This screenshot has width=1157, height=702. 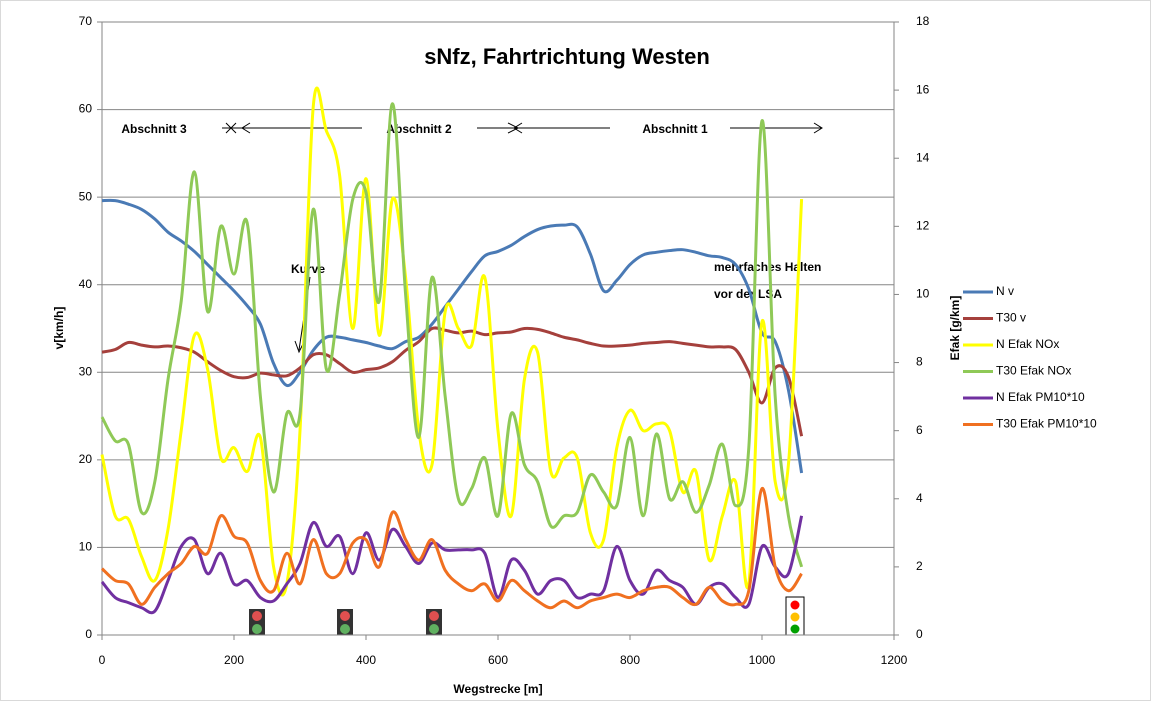 I want to click on y-tick-label: 60, so click(x=86, y=109).